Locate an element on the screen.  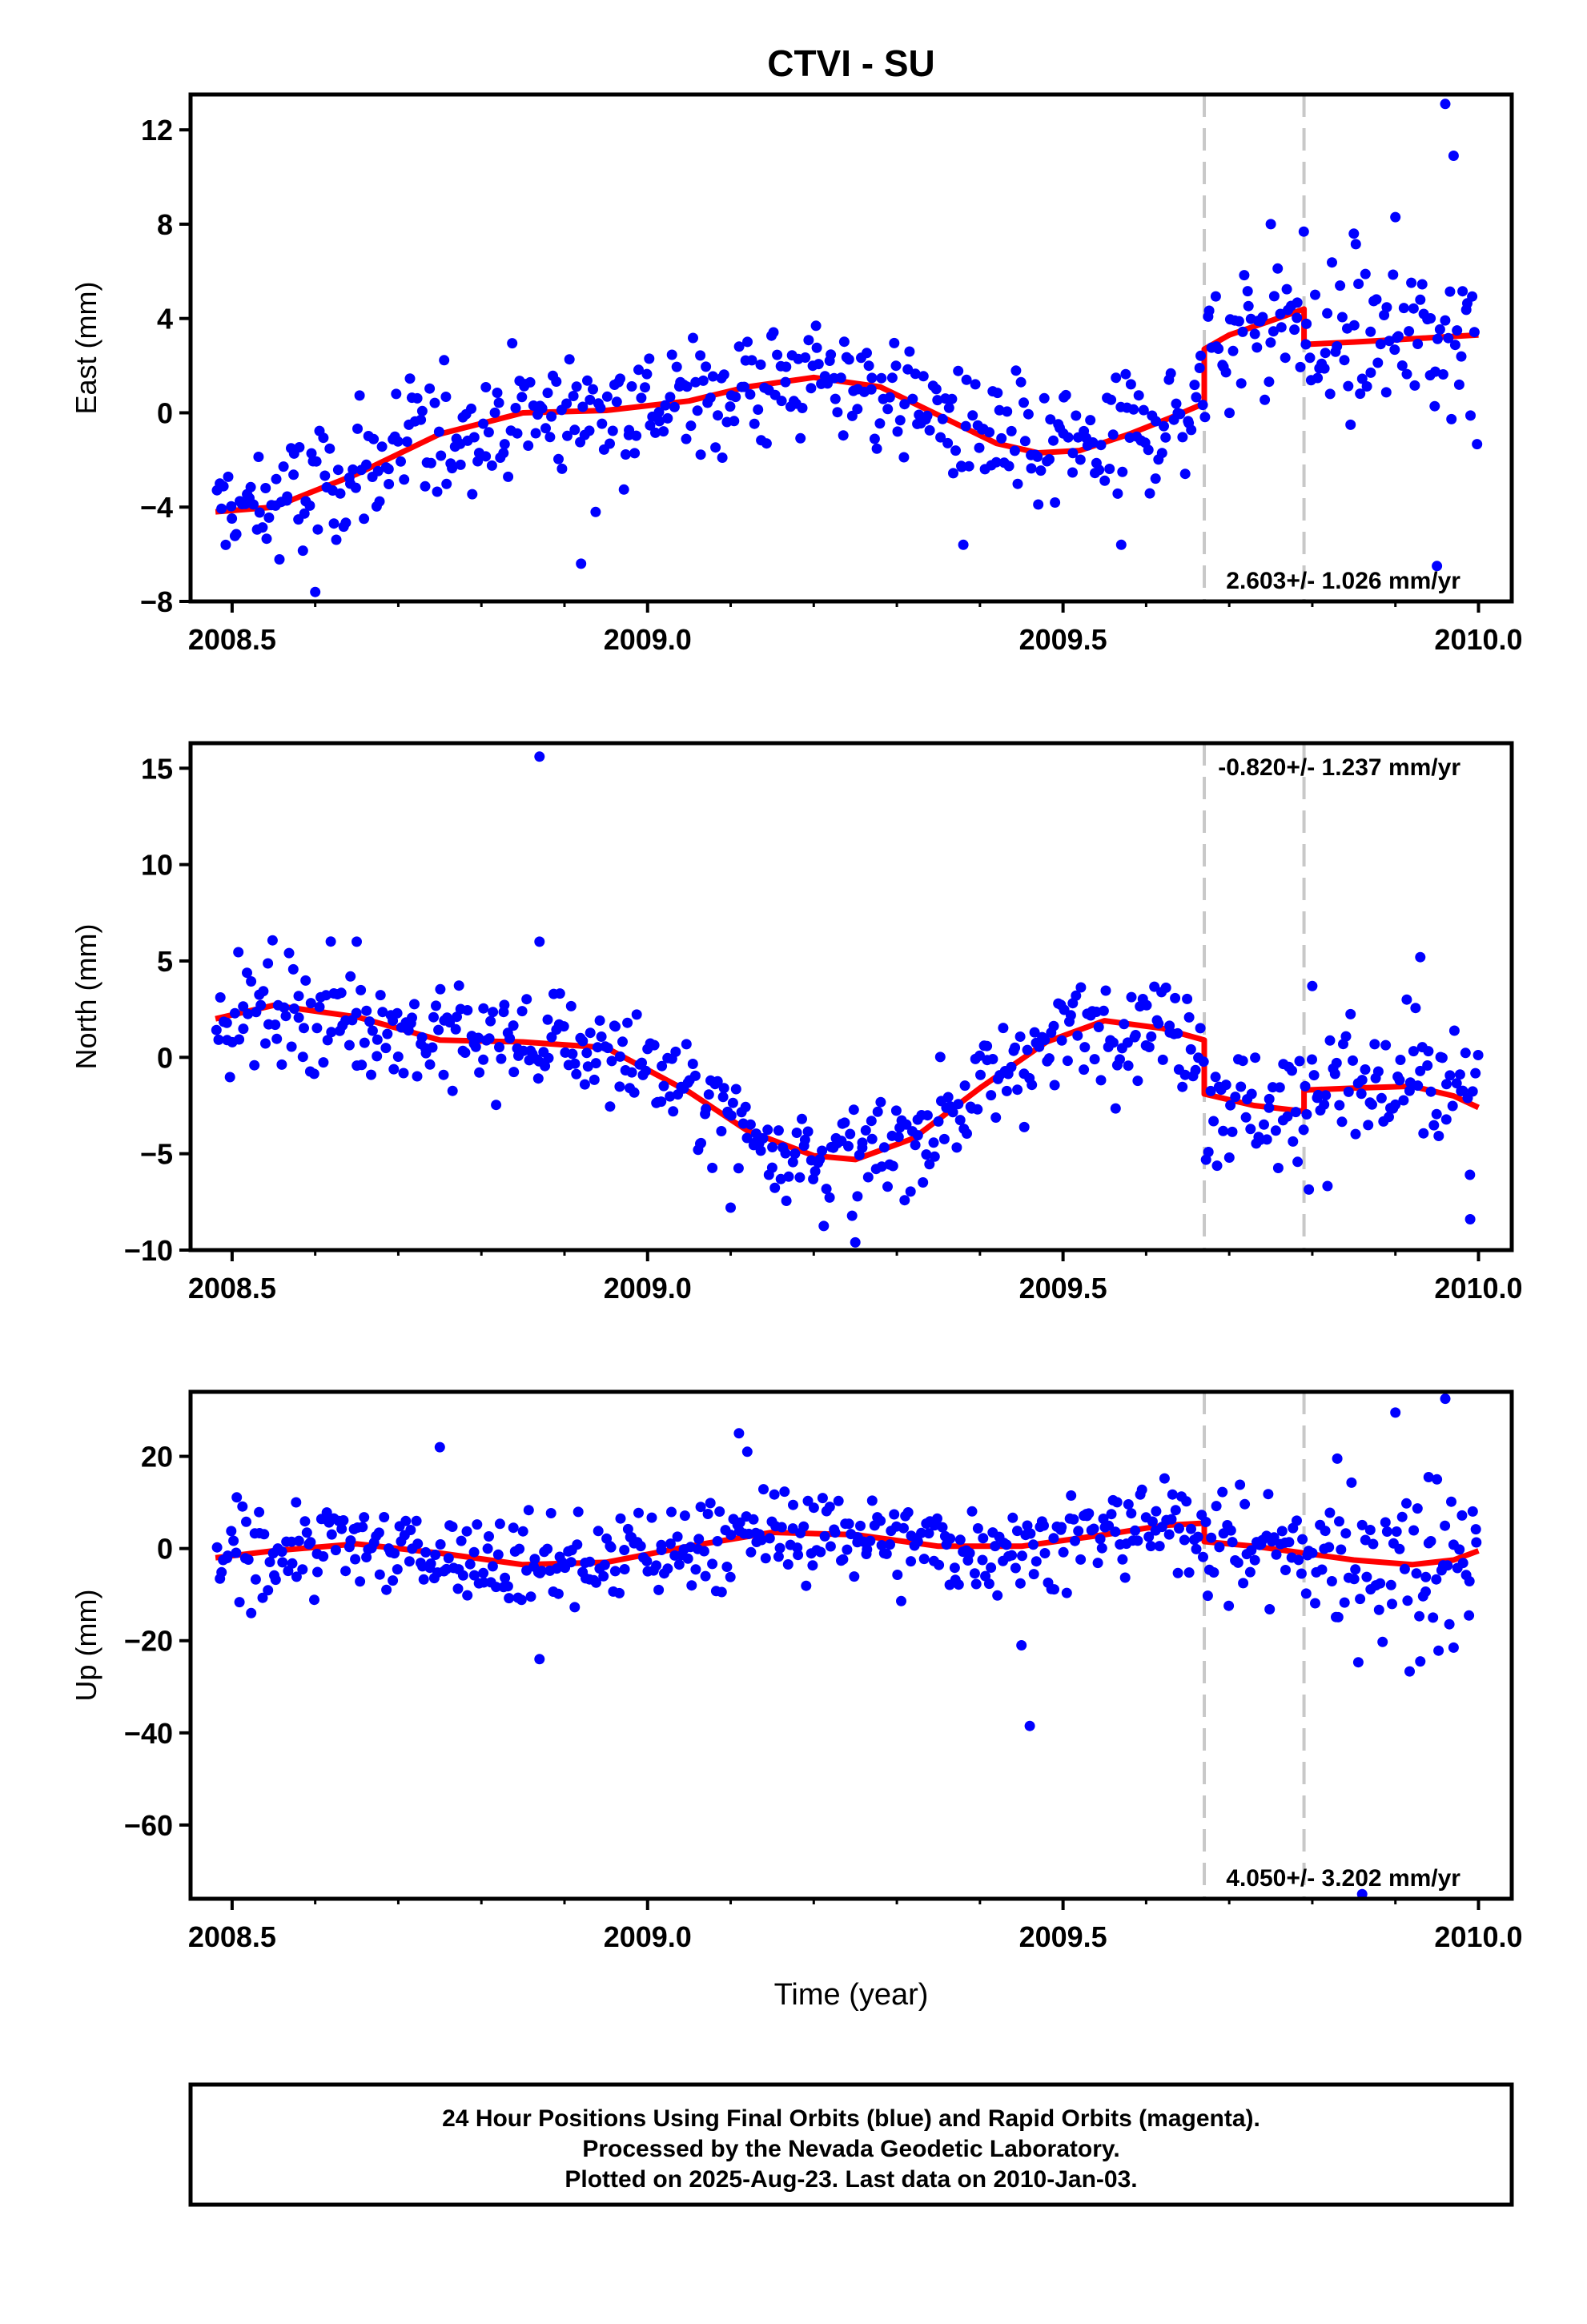
north-ytick-label-5: 15 is located at coordinates (157, 768).